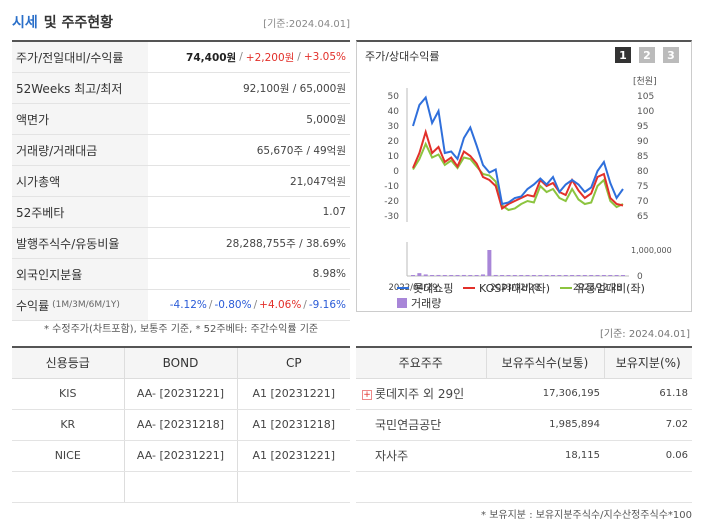 Image resolution: width=702 pixels, height=525 pixels. Describe the element at coordinates (642, 217) in the screenshot. I see `right-axis-tick-label: 65` at that location.